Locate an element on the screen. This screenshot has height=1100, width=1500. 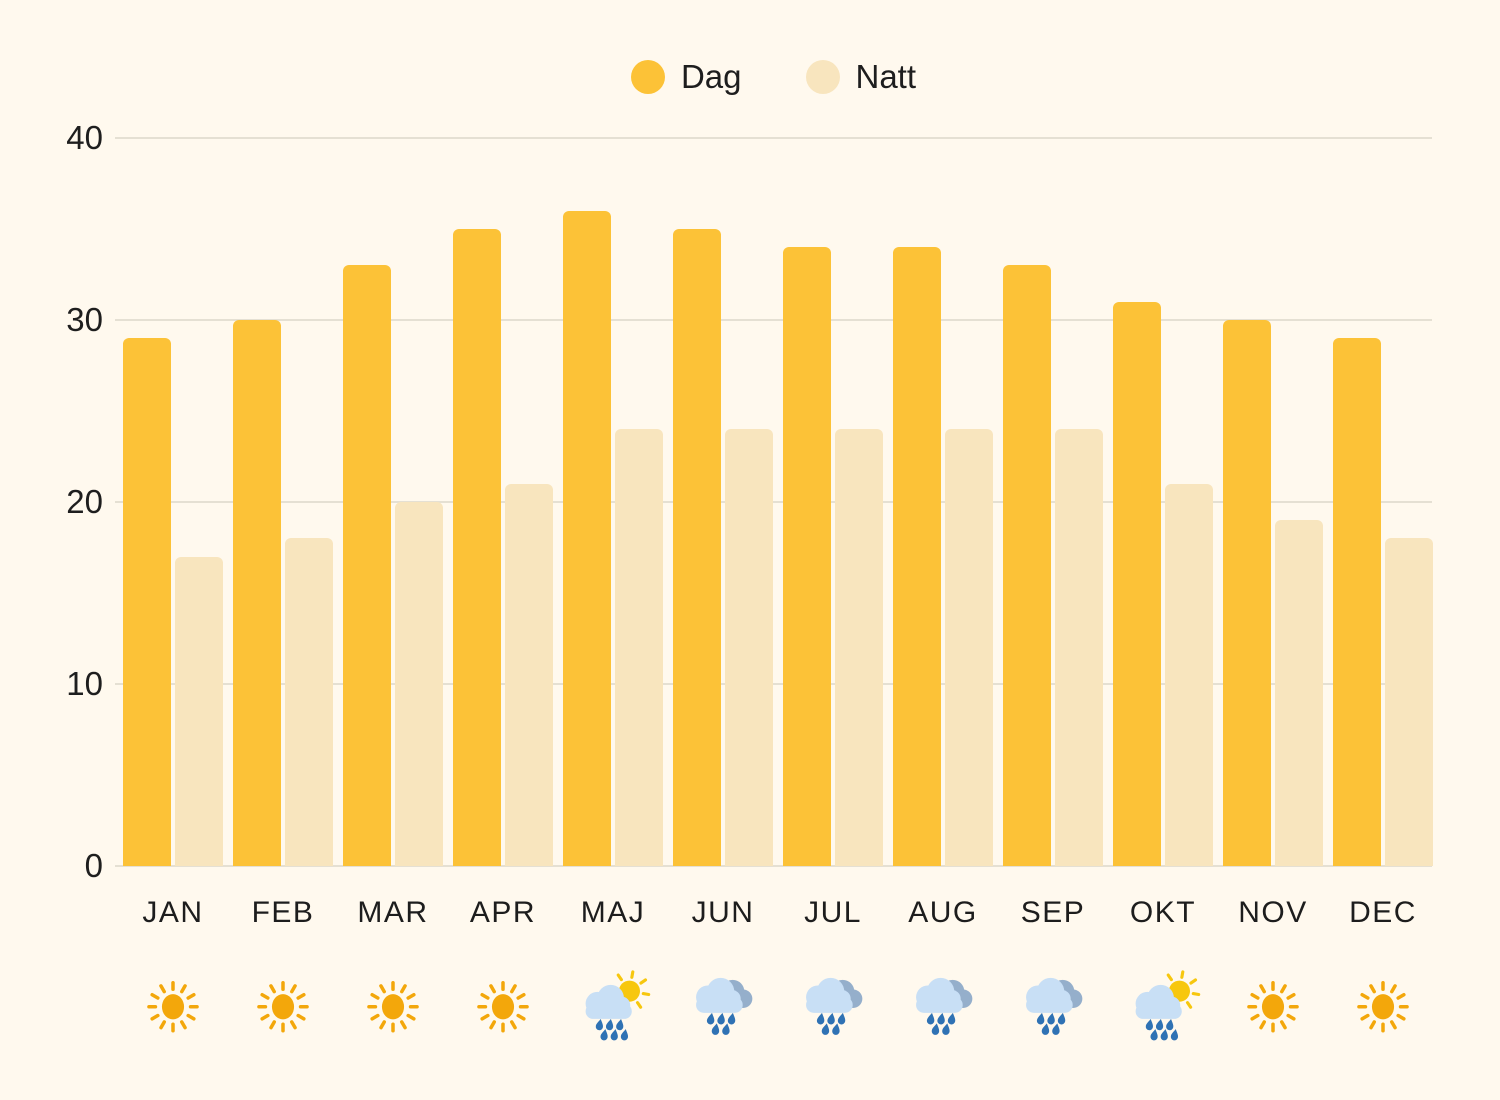
bar-natt-mar is located at coordinates (419, 684).